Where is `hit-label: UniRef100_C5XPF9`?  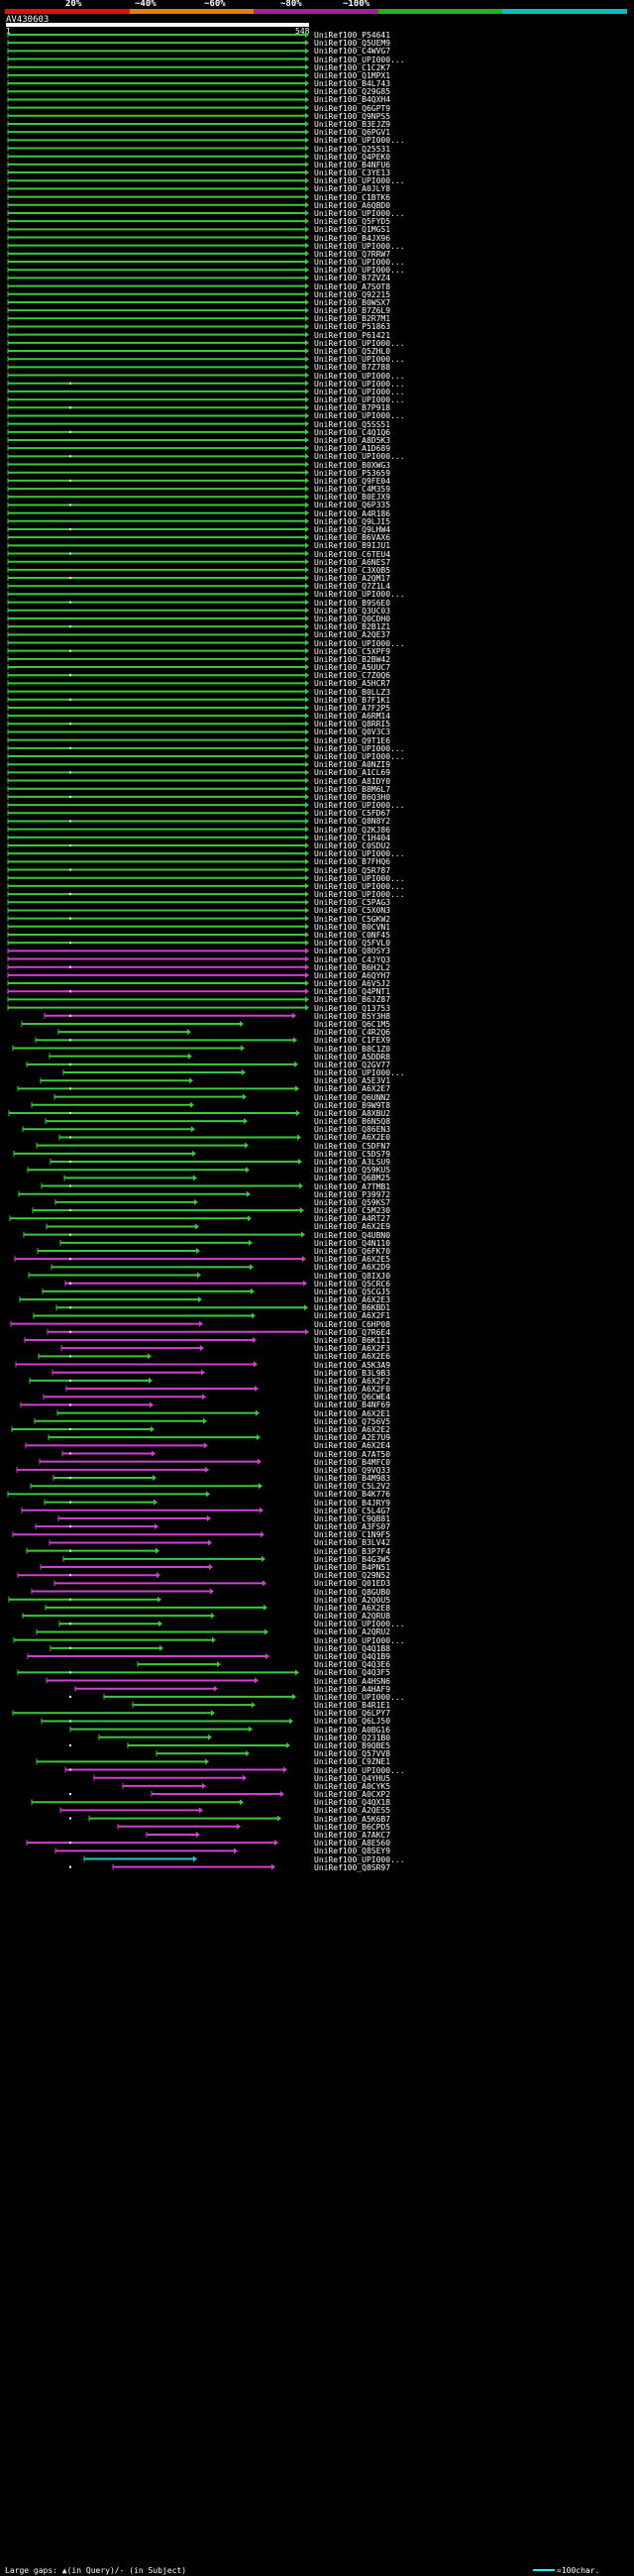 hit-label: UniRef100_C5XPF9 is located at coordinates (352, 651).